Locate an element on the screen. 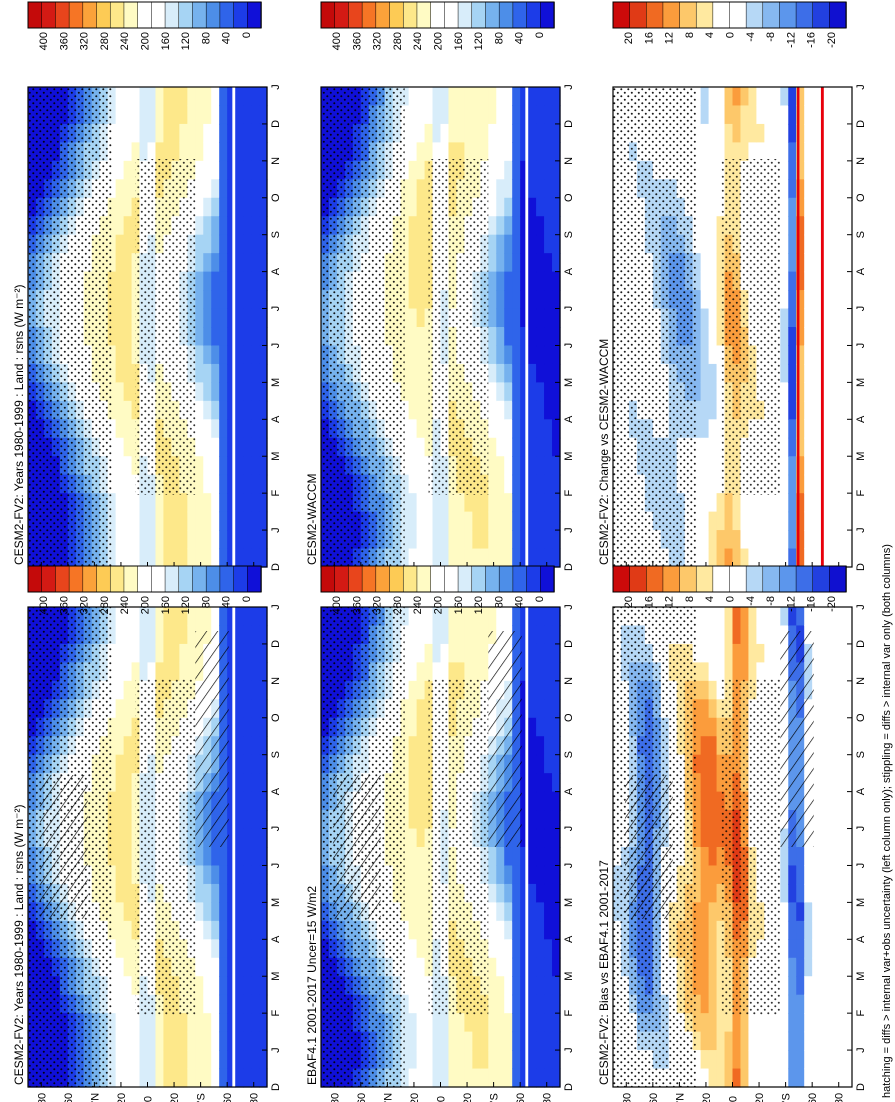  month-tick-label: F is located at coordinates (276, 493).